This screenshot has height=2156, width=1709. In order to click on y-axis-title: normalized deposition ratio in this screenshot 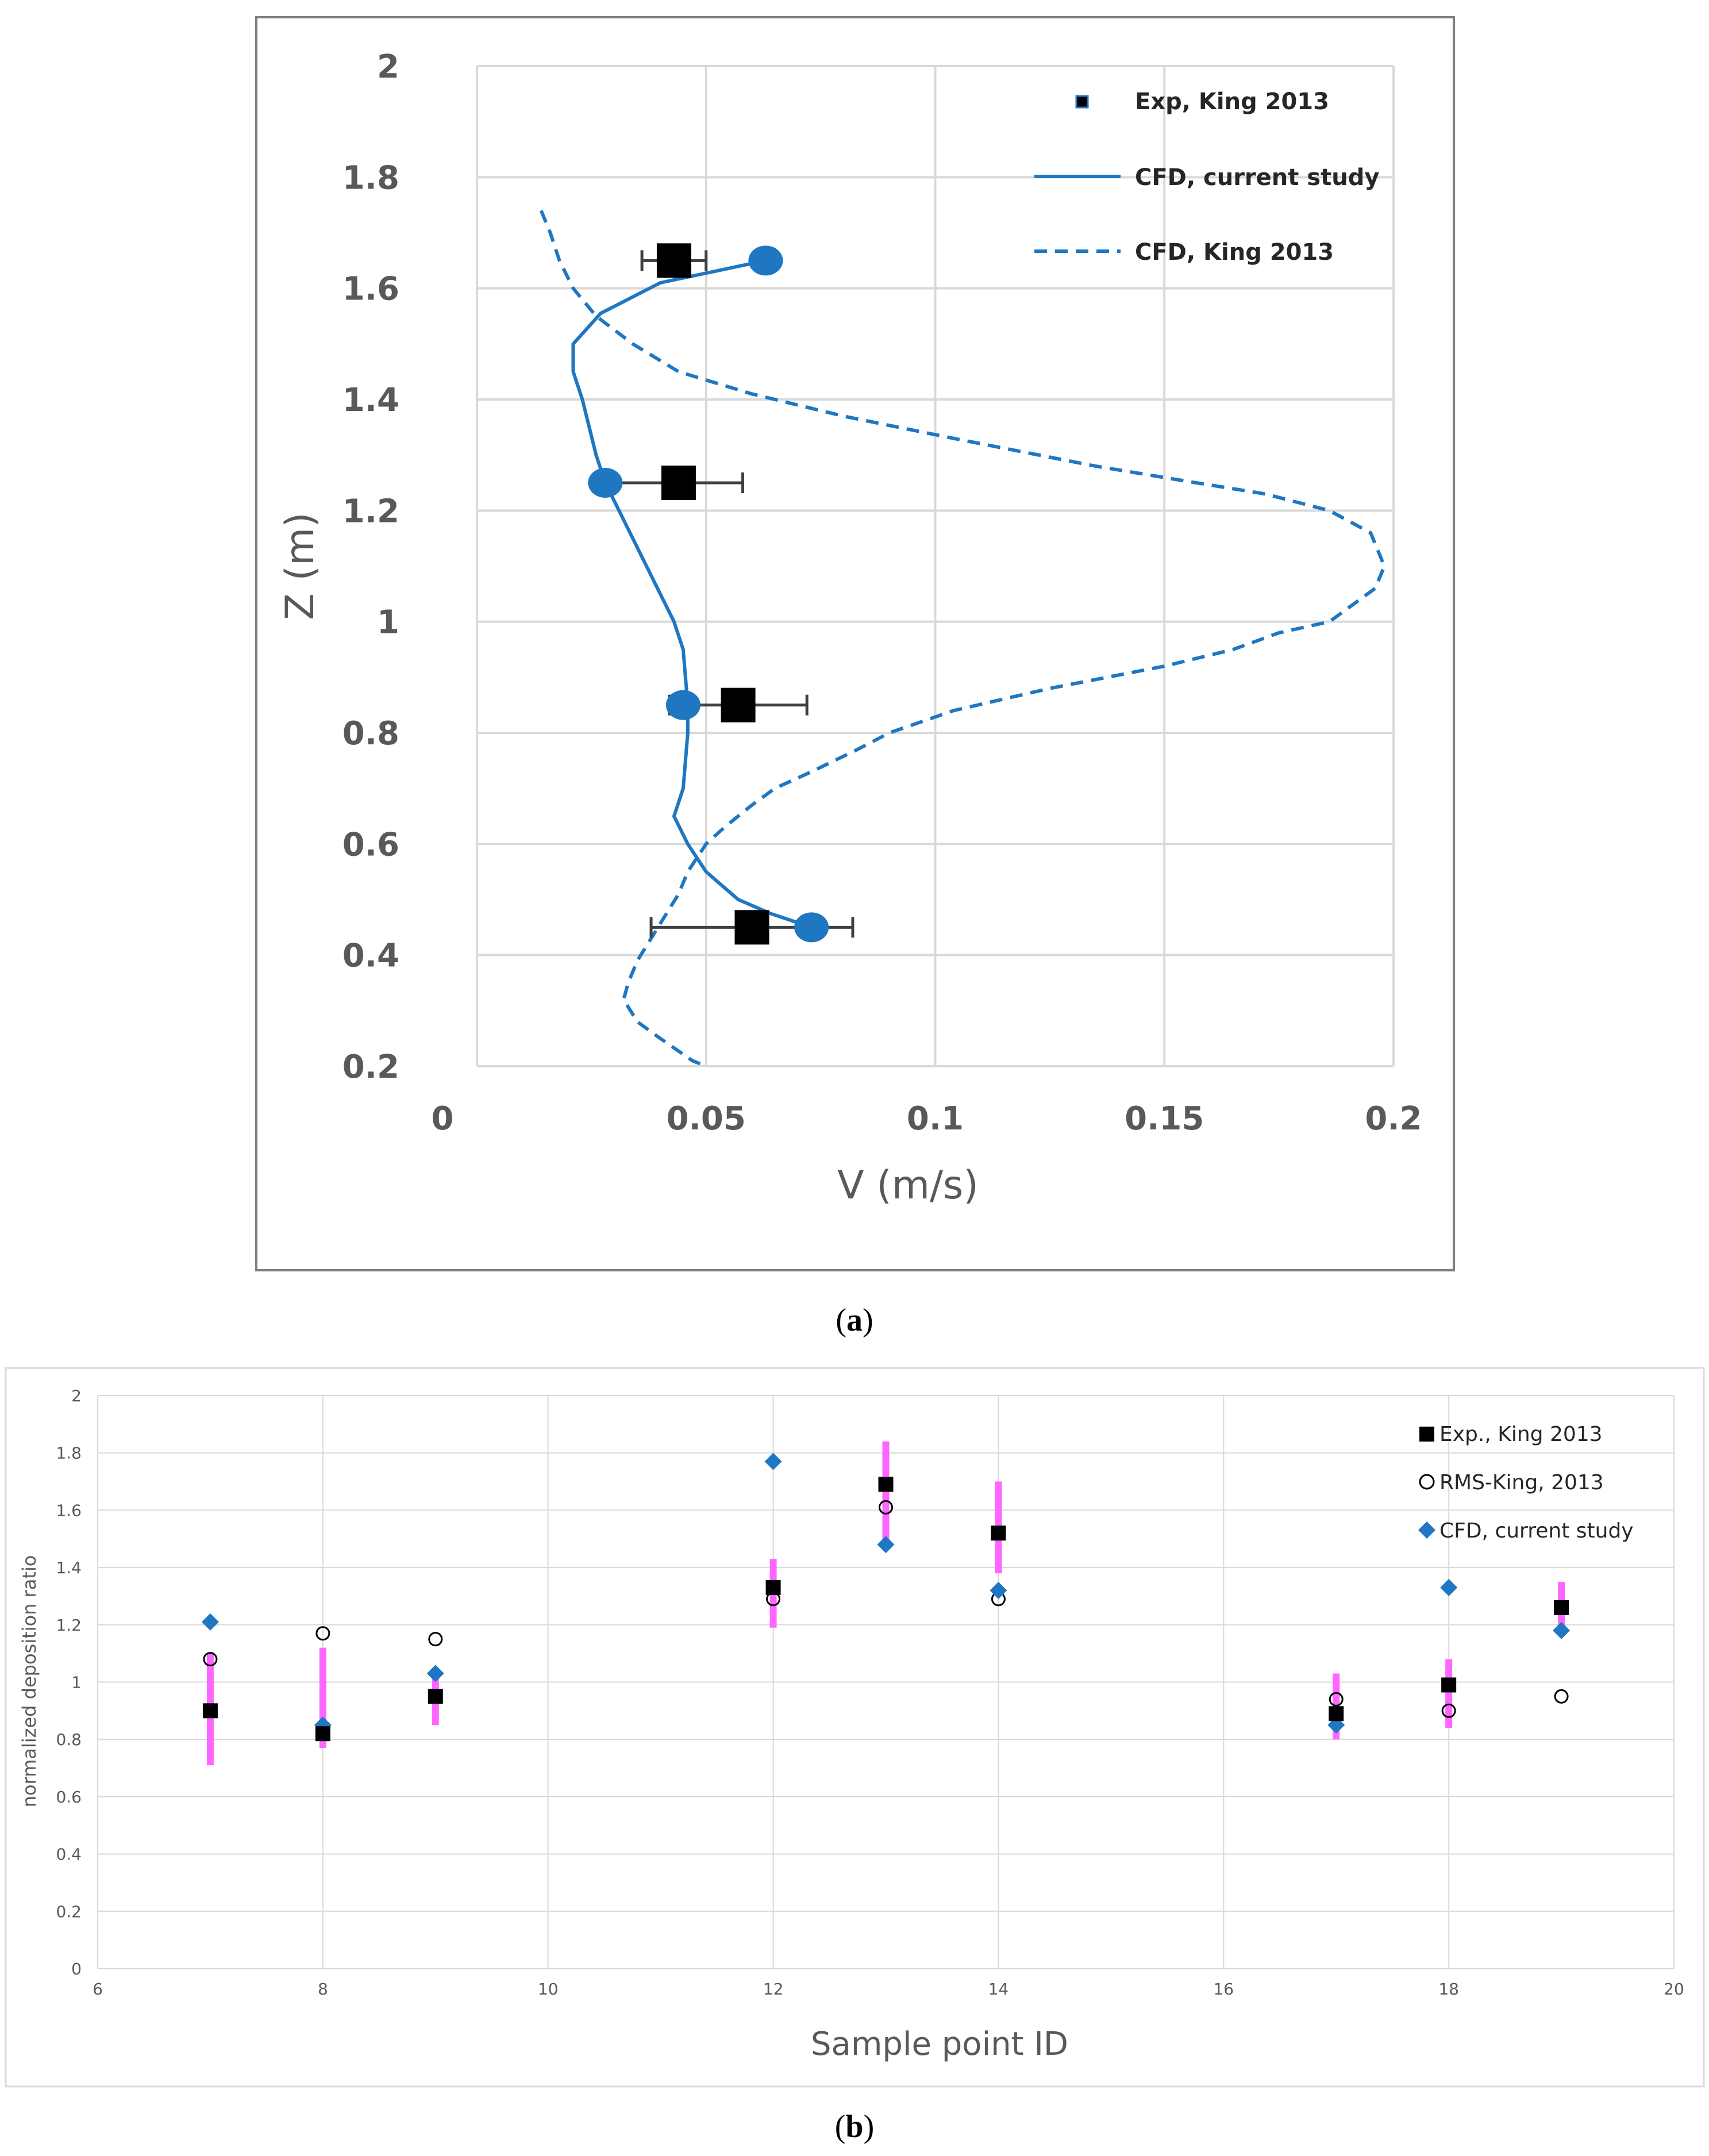, I will do `click(29, 1682)`.